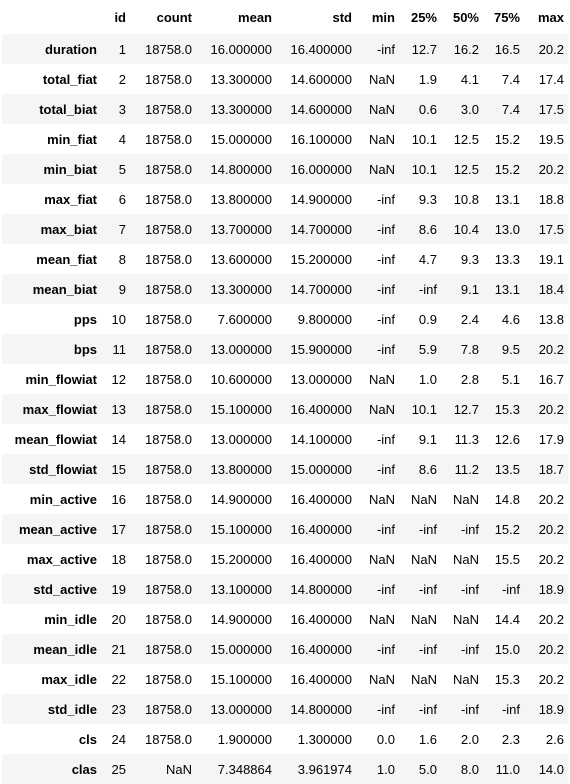  Describe the element at coordinates (241, 439) in the screenshot. I see `table-cell: 13.000000` at that location.